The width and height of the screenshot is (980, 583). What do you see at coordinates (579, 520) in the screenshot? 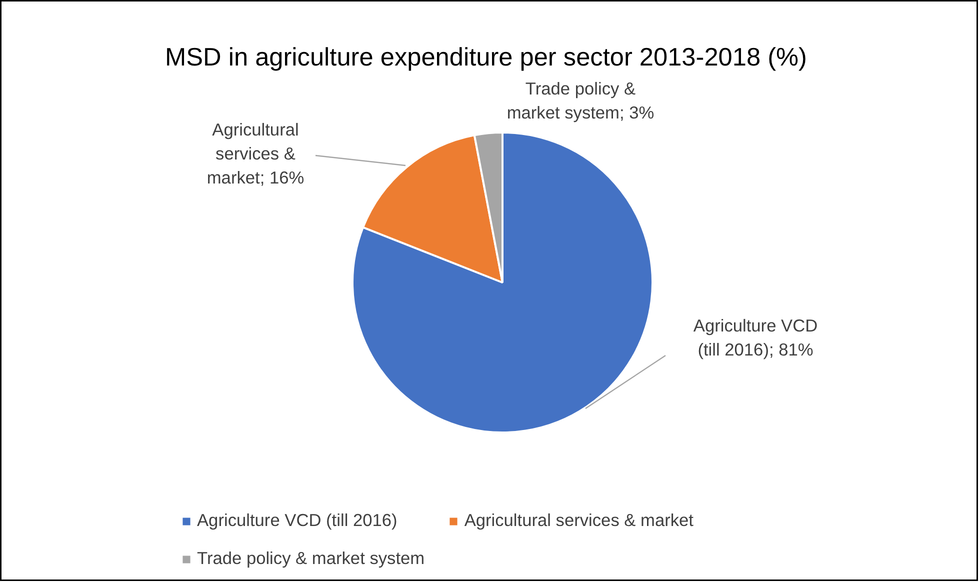
I see `legend-label: Agricultural services & market` at bounding box center [579, 520].